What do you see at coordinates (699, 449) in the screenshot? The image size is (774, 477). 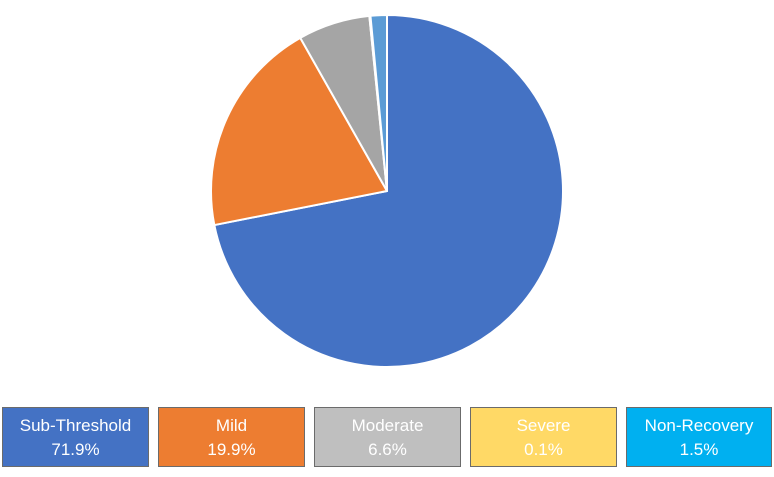 I see `legend-value: 1.5%` at bounding box center [699, 449].